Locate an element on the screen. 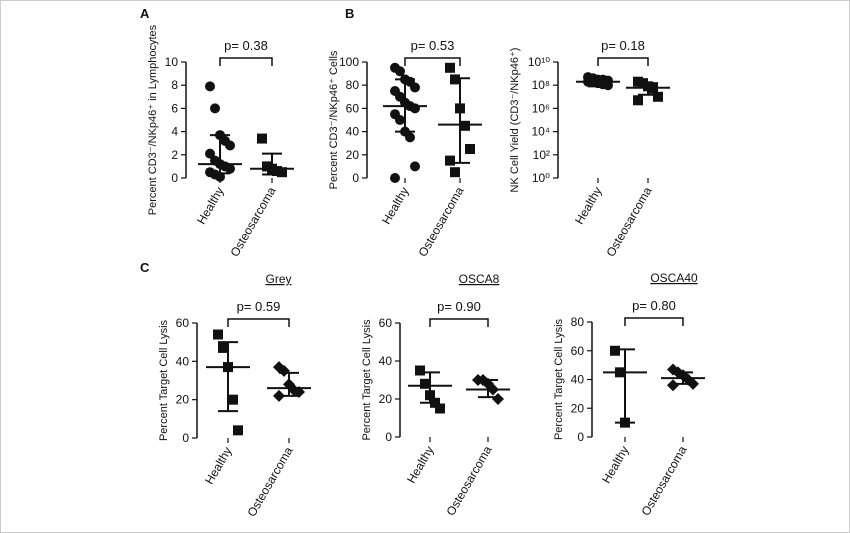 This screenshot has height=533, width=850. chart-title: Grey is located at coordinates (278, 279).